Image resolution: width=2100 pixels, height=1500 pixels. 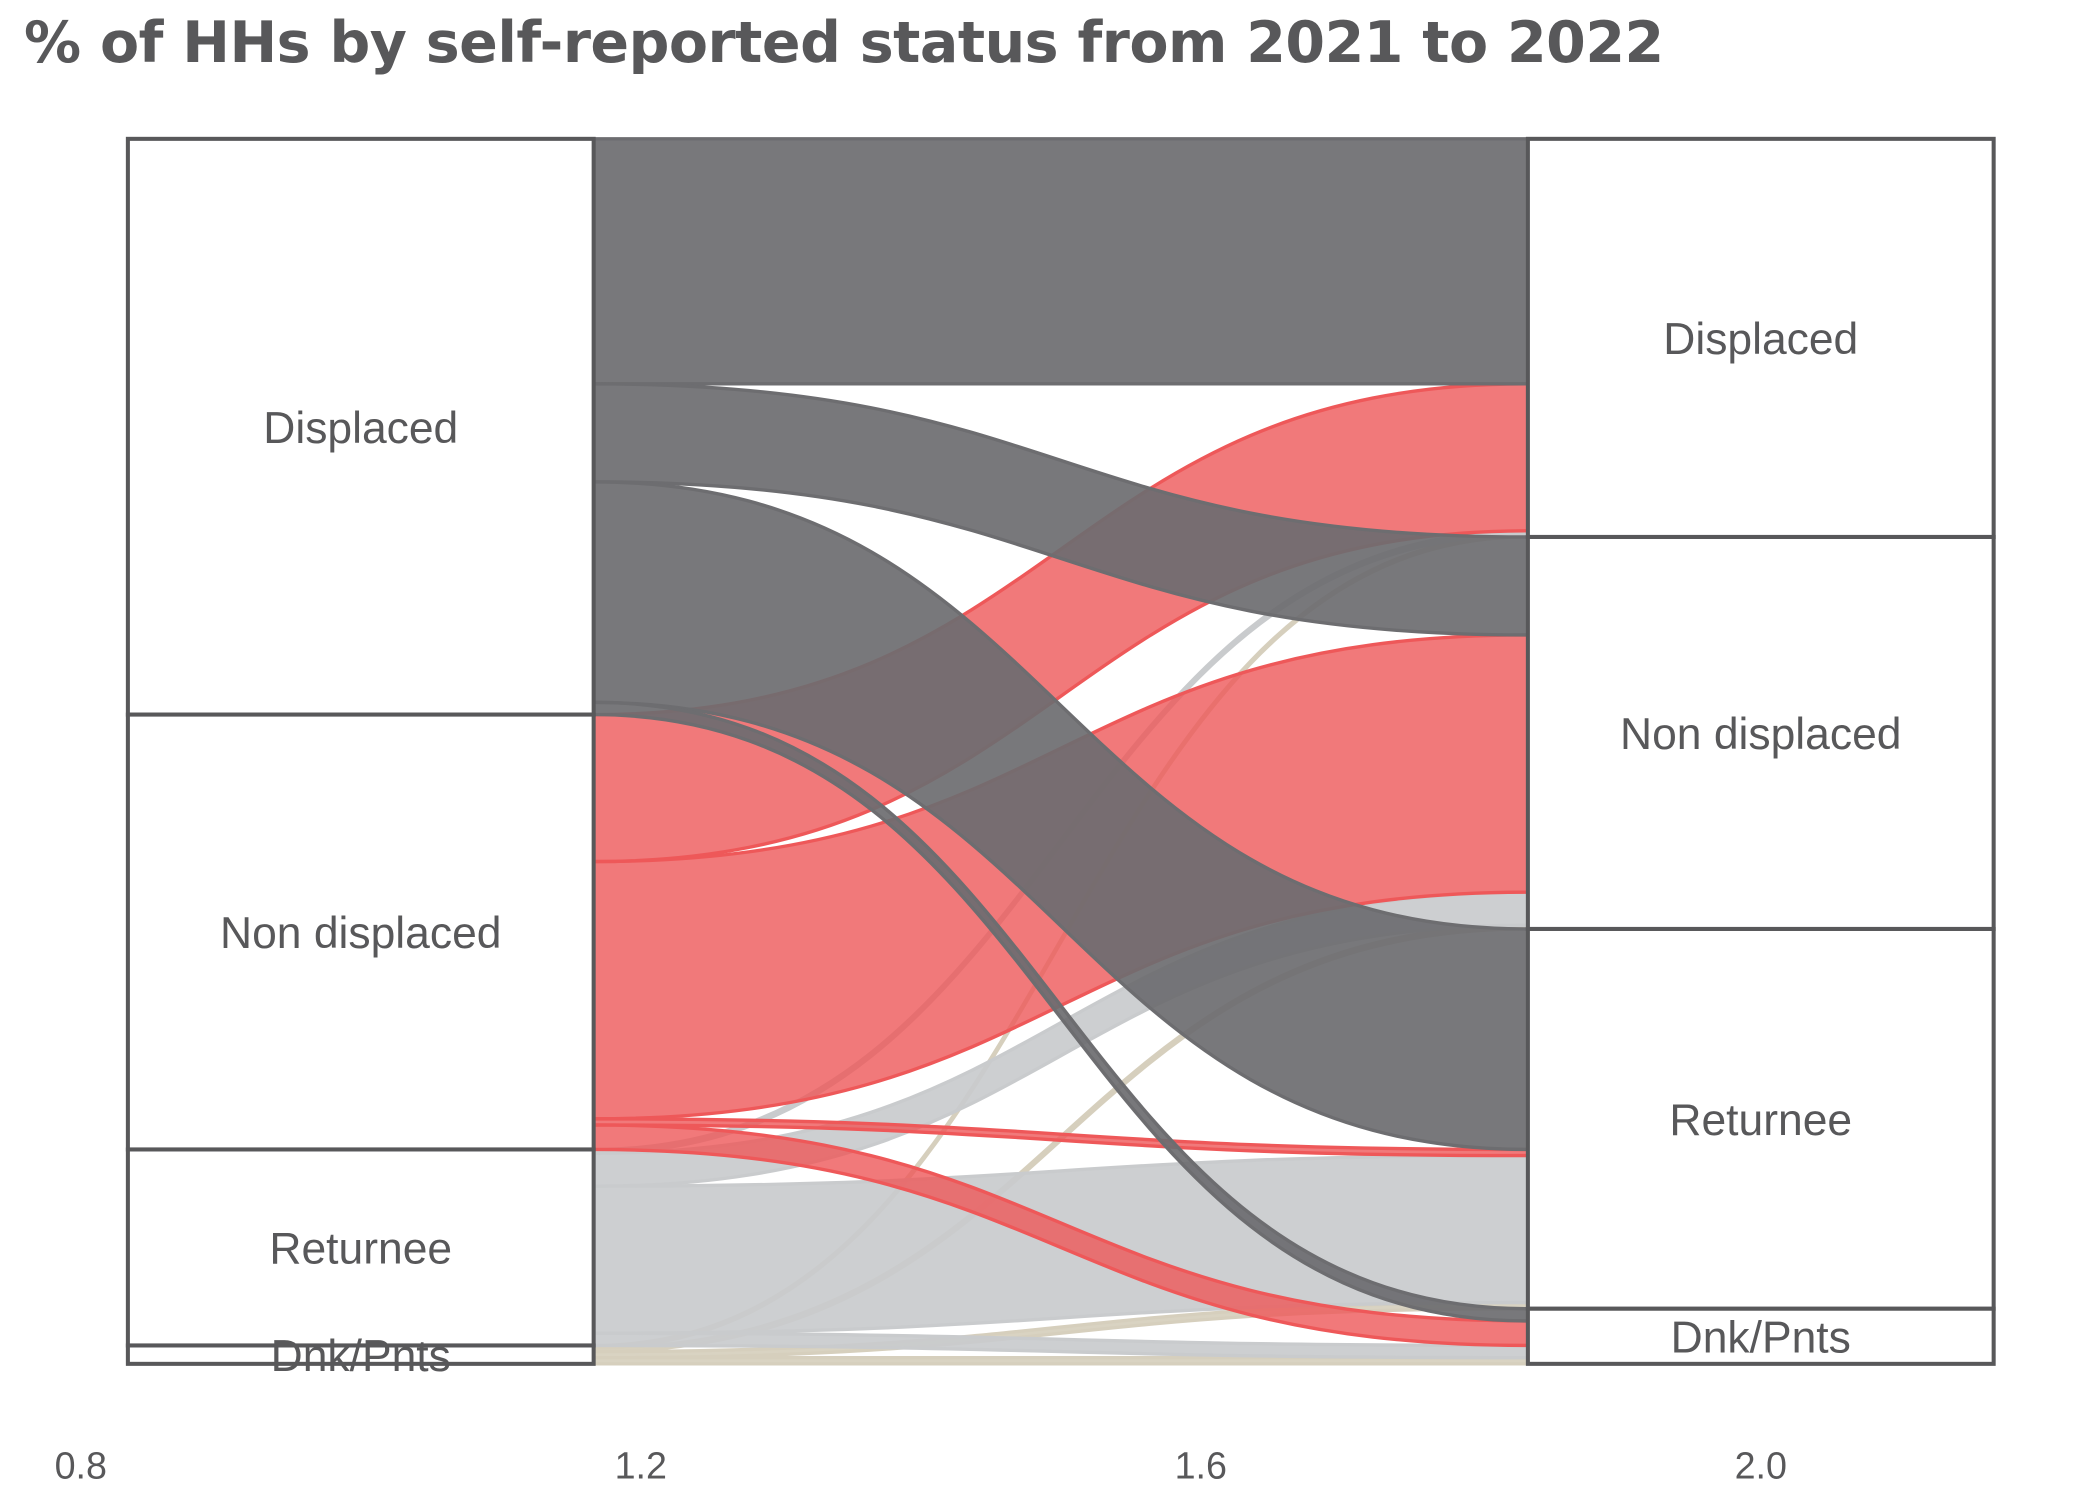 I want to click on stratum-1-returnee, so click(x=360, y=1247).